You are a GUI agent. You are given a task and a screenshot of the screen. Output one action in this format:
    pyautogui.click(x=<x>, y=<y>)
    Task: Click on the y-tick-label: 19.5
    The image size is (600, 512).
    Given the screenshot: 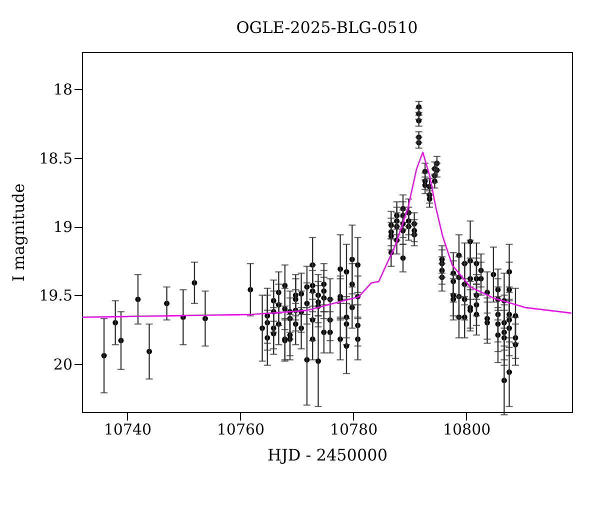 What is the action you would take?
    pyautogui.click(x=55, y=295)
    